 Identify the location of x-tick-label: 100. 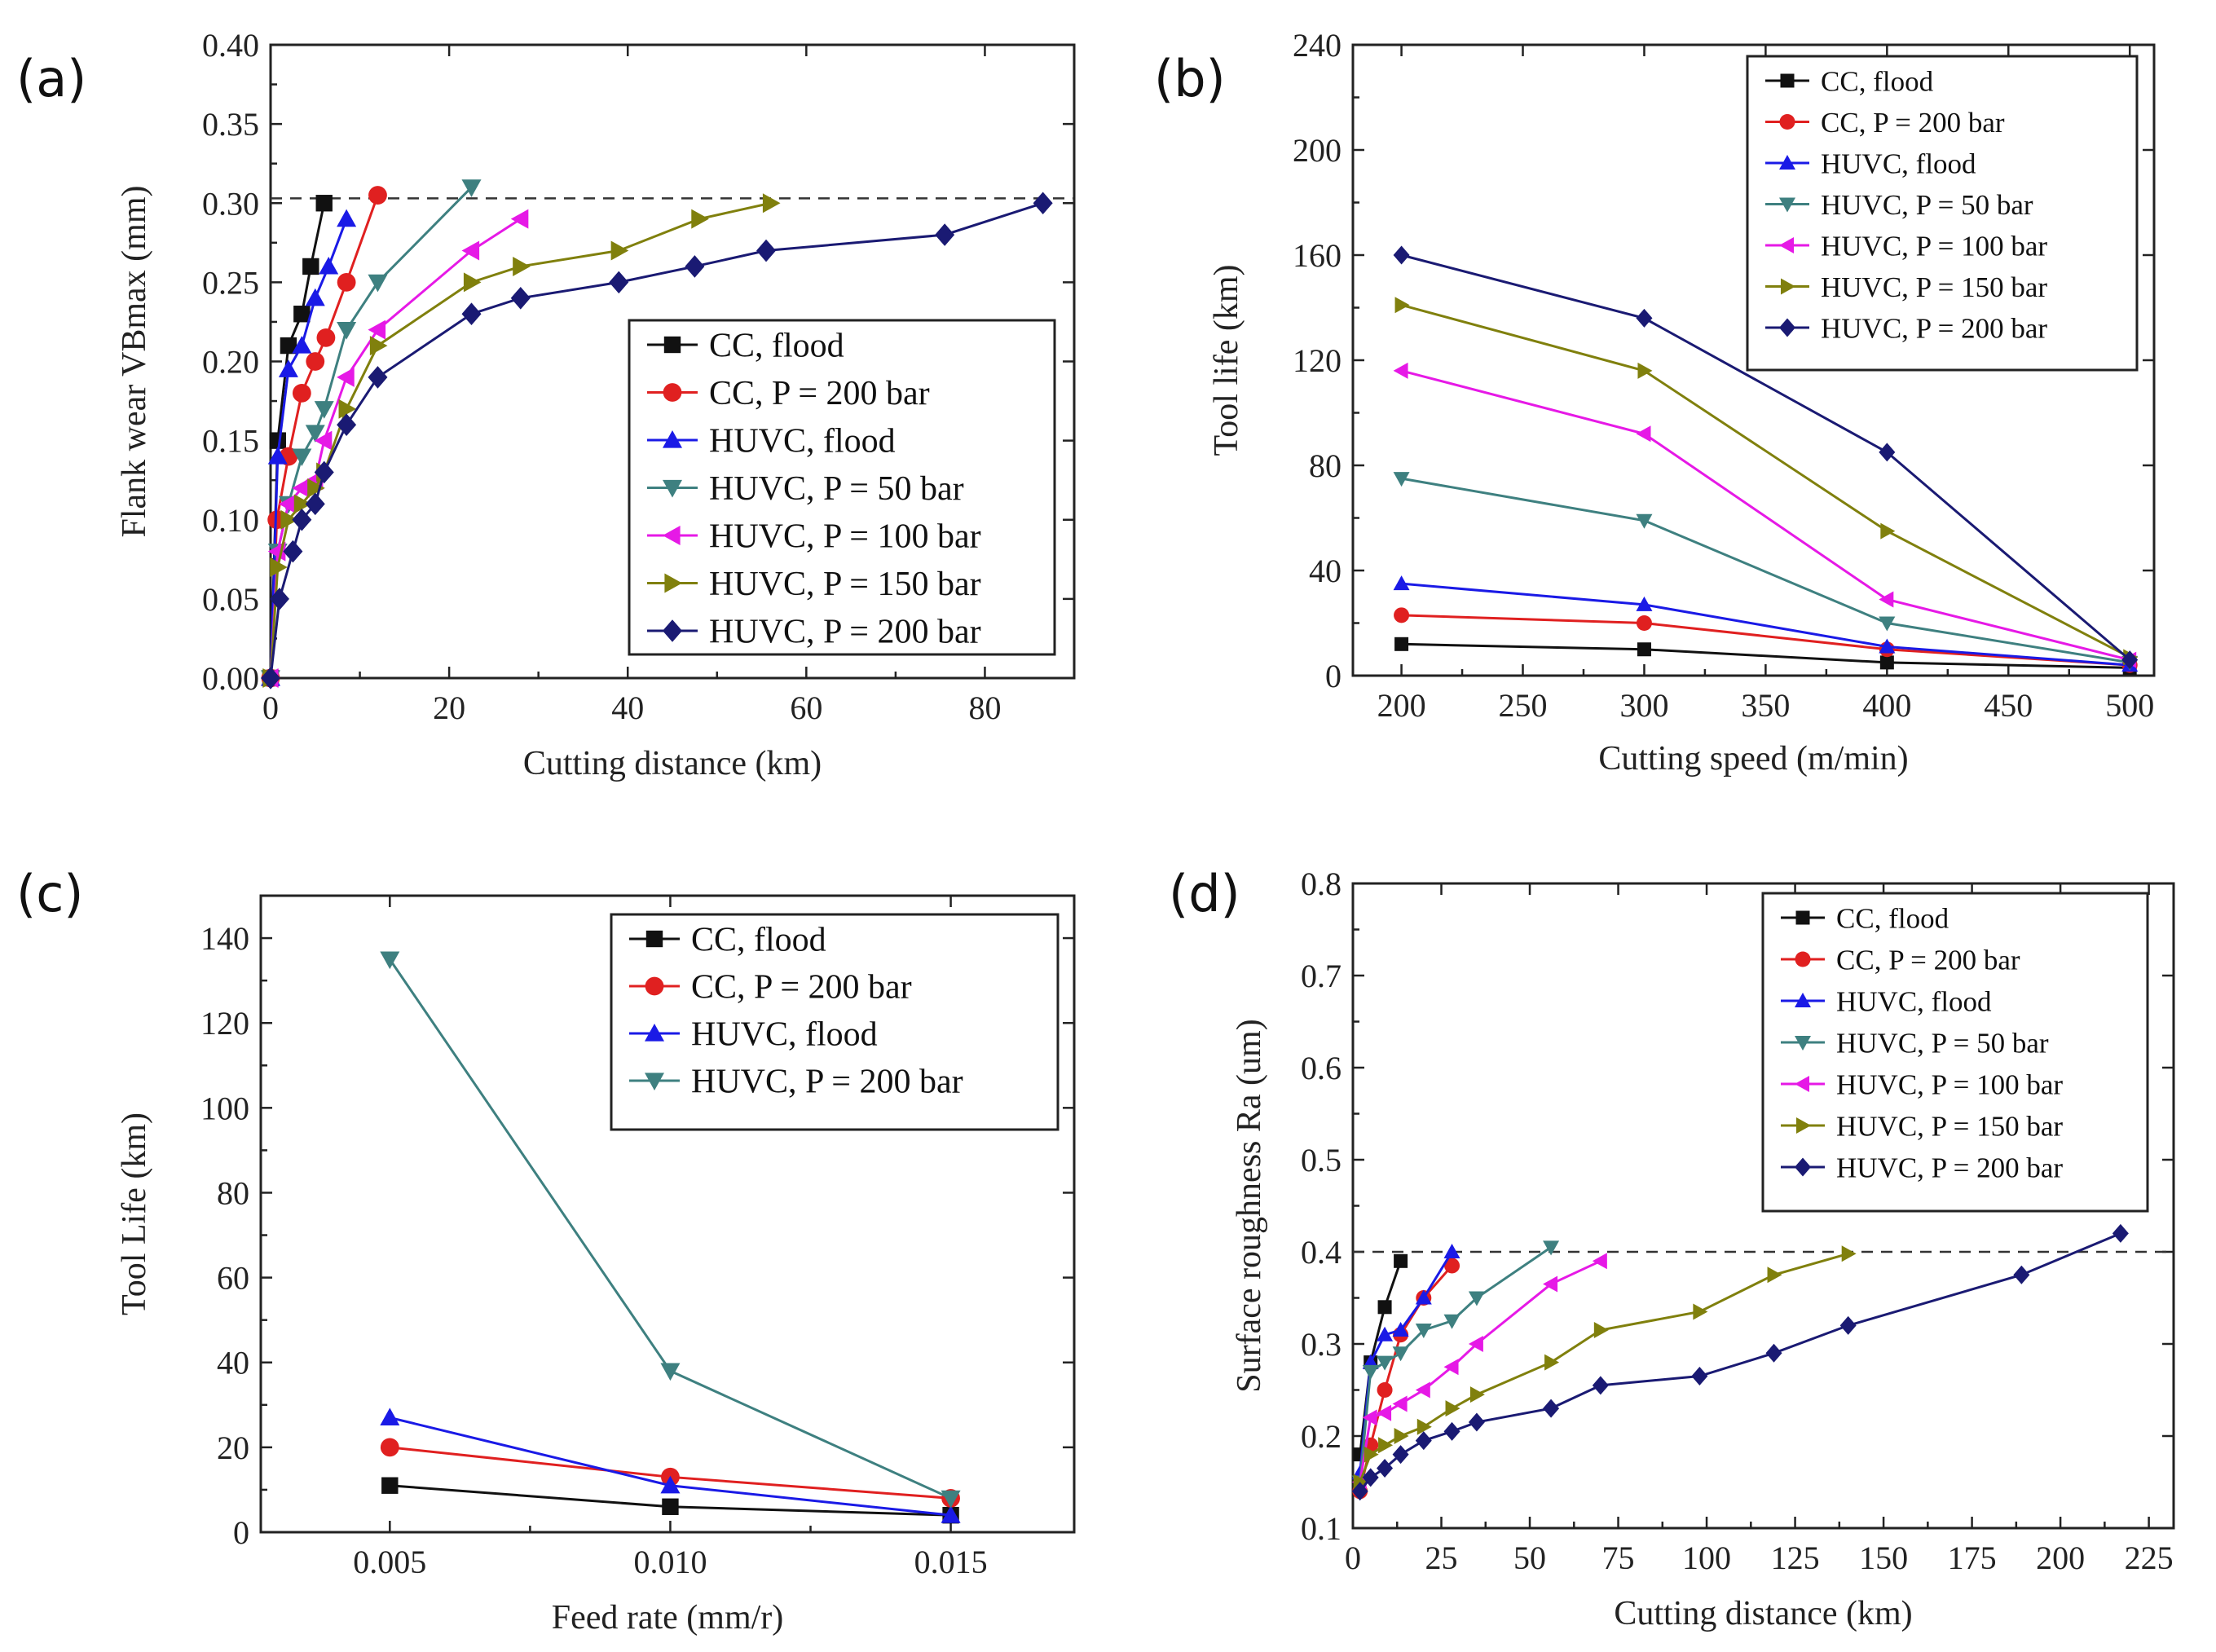
(1706, 1558).